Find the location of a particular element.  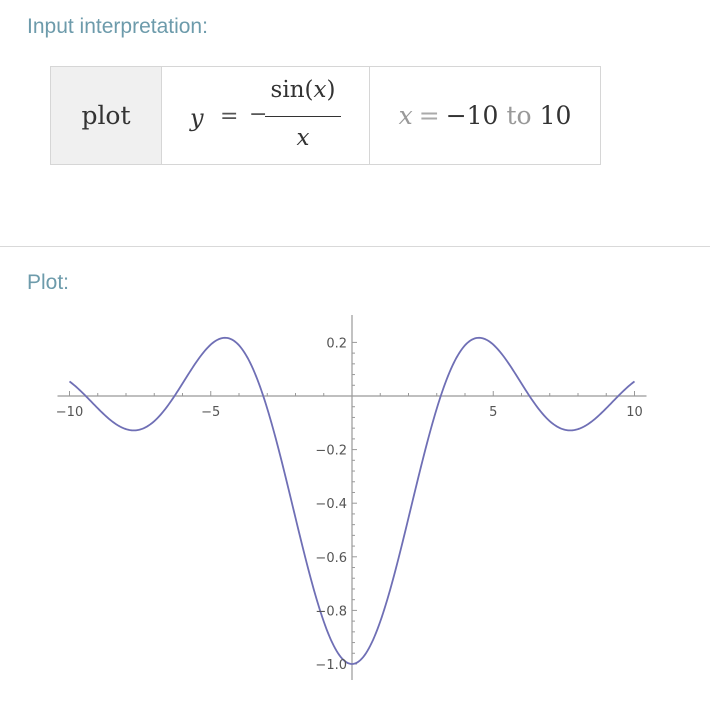

range-to-word: to is located at coordinates (519, 115).